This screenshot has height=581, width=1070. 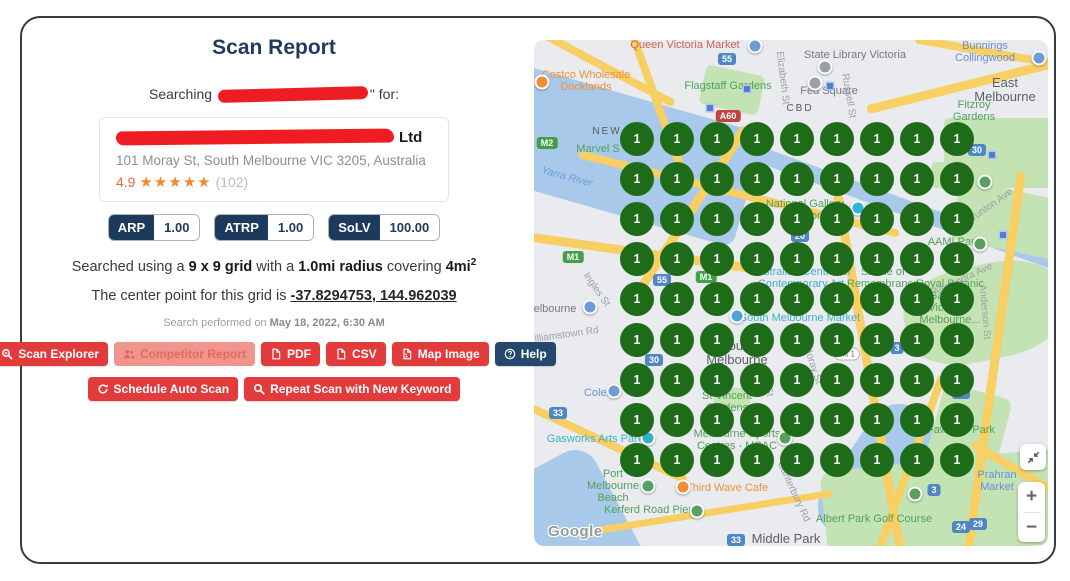 What do you see at coordinates (1031, 512) in the screenshot?
I see `zoom-divider` at bounding box center [1031, 512].